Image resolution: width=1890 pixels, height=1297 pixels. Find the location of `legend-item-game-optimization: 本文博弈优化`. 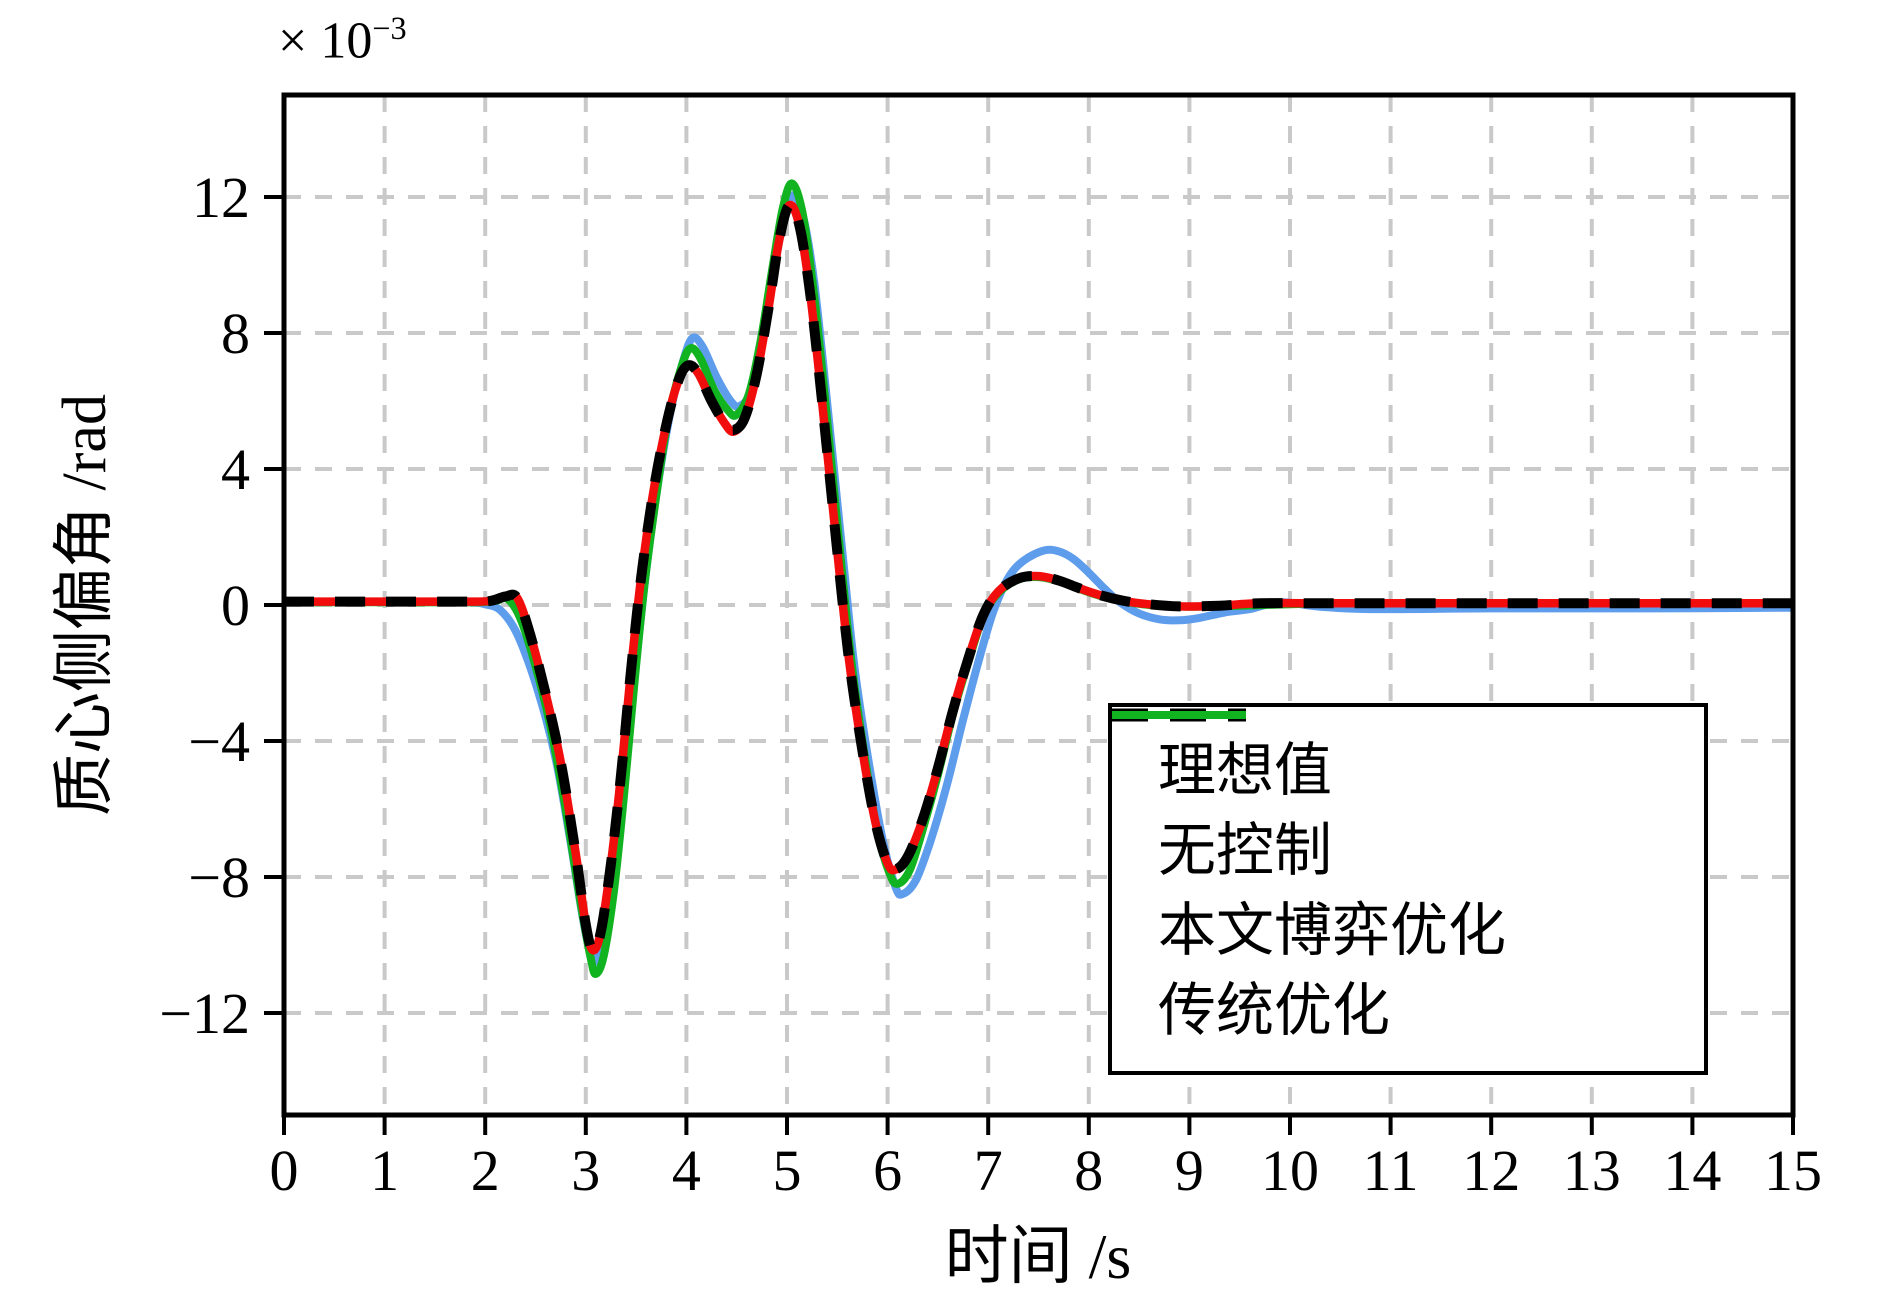

legend-item-game-optimization: 本文博弈优化 is located at coordinates (1408, 841).